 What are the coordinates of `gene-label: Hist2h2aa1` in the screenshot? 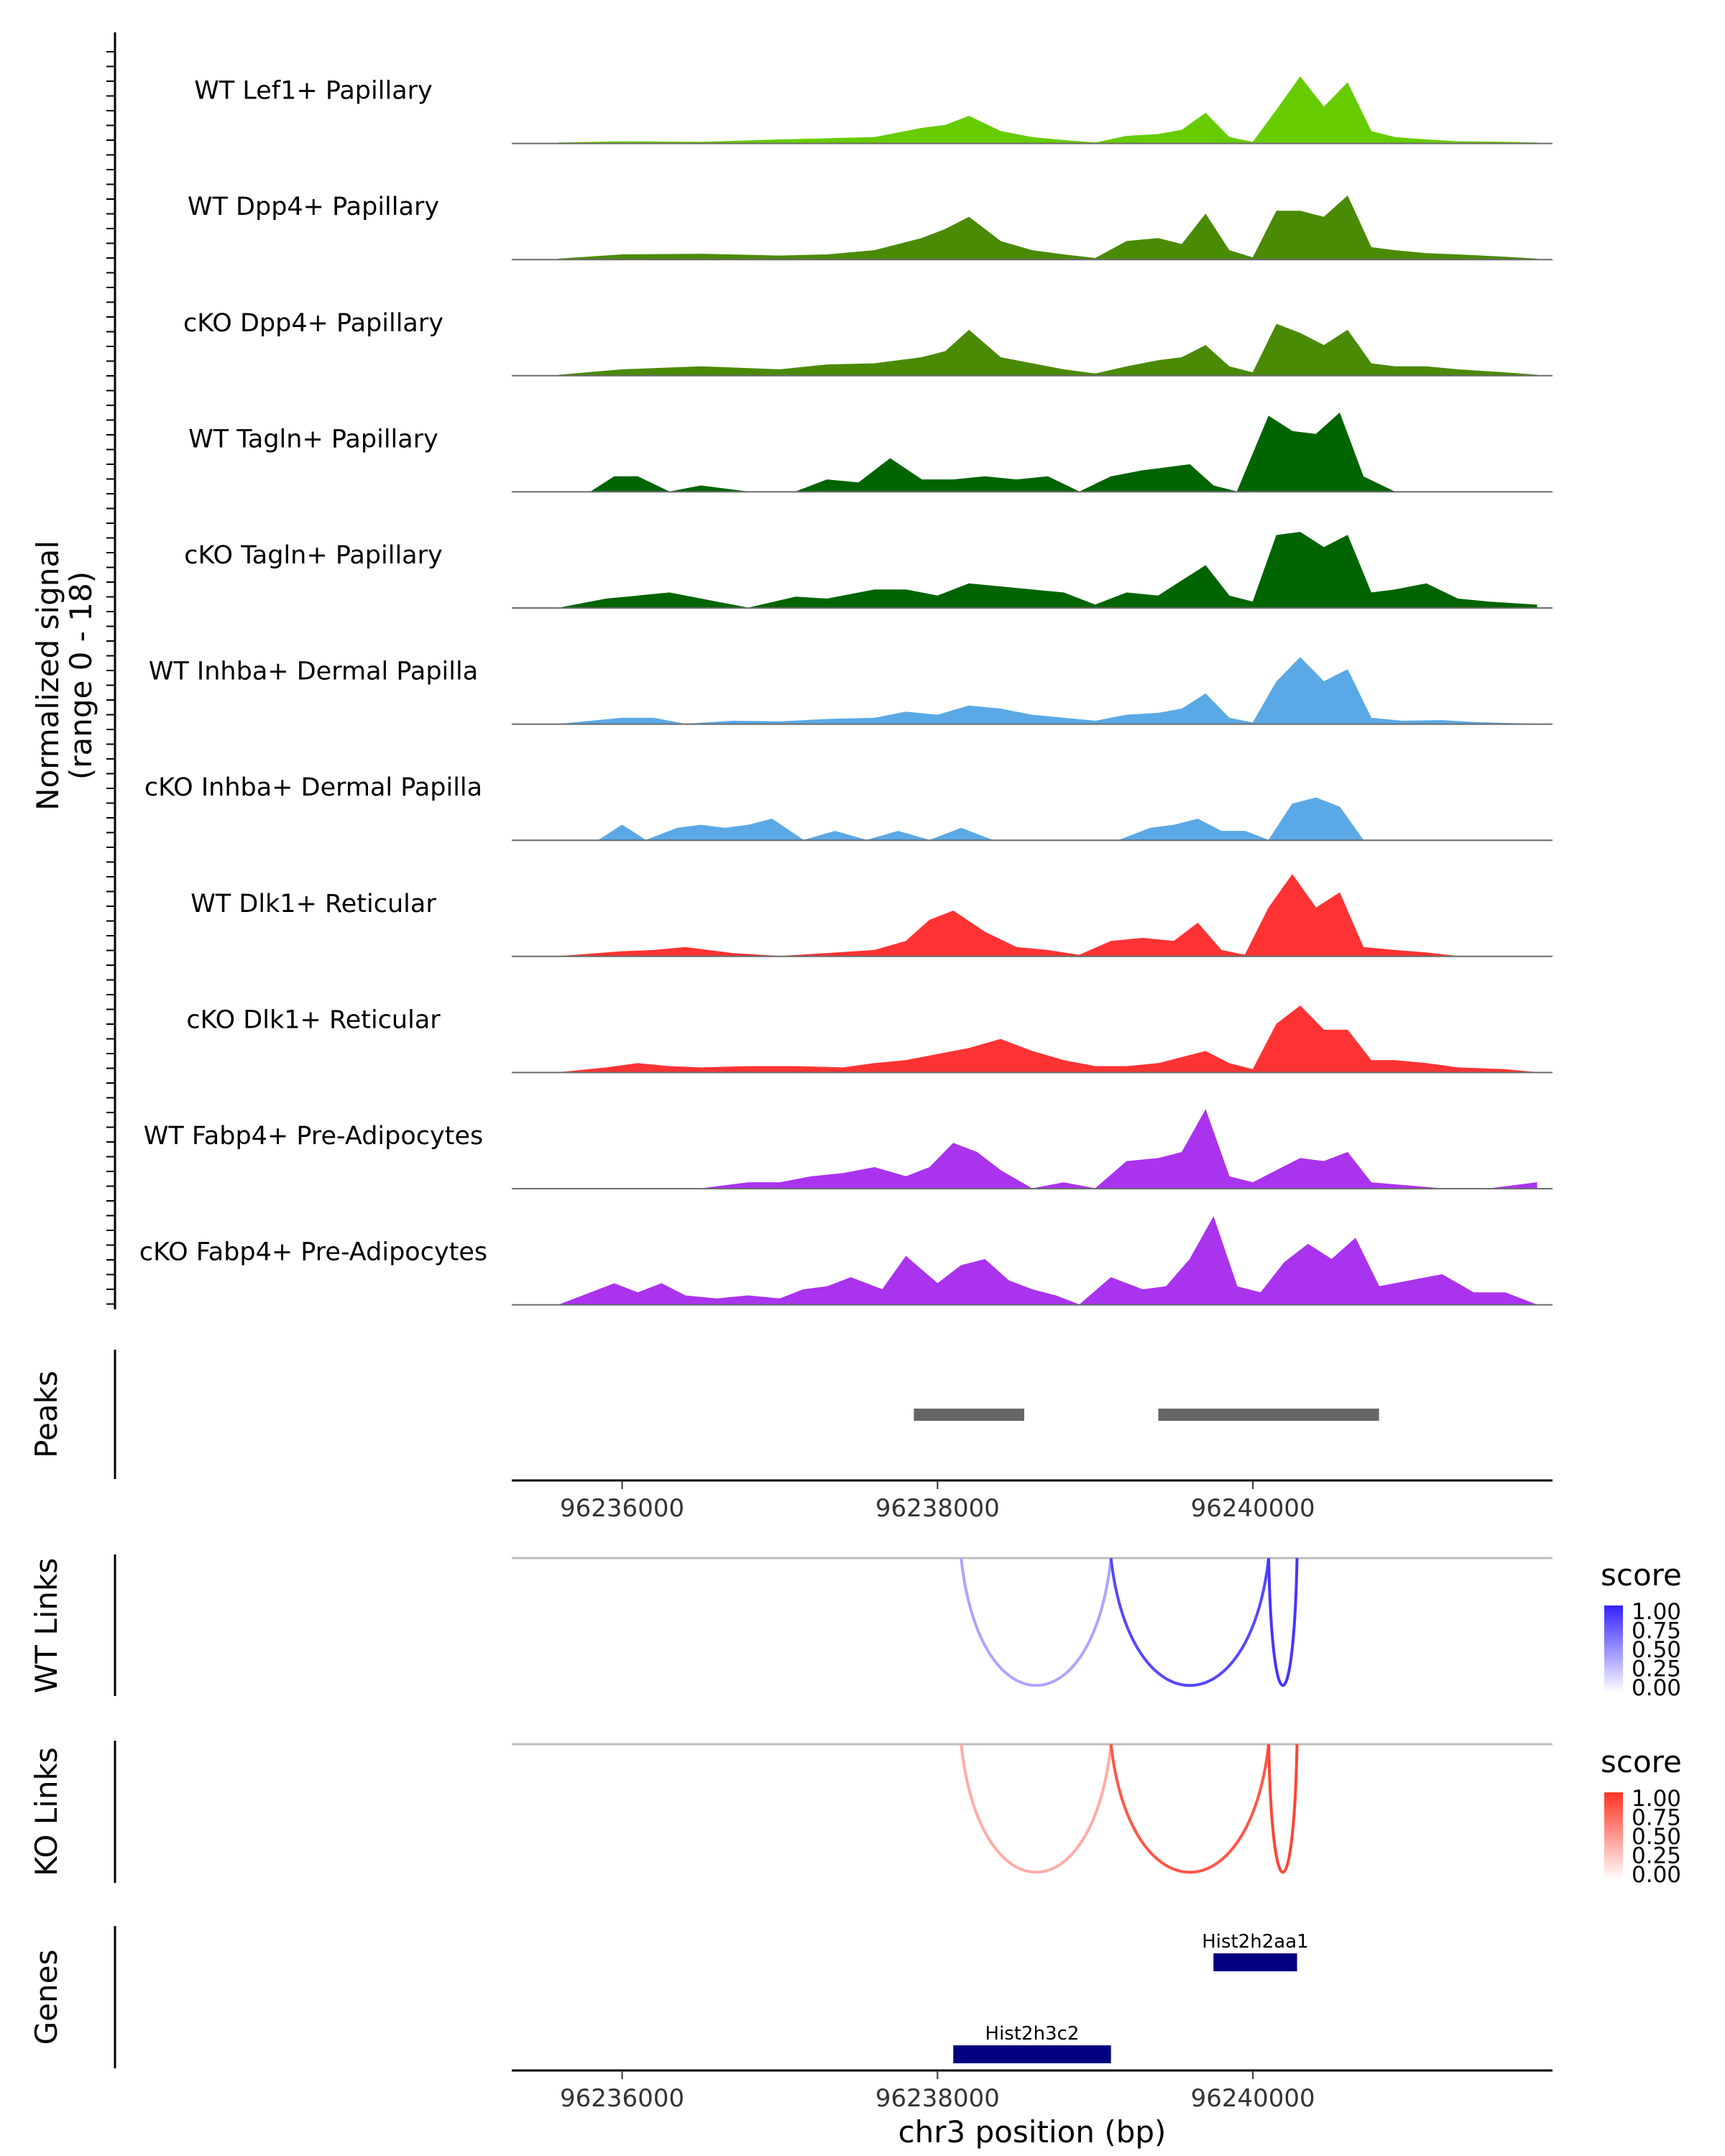 It's located at (1255, 1942).